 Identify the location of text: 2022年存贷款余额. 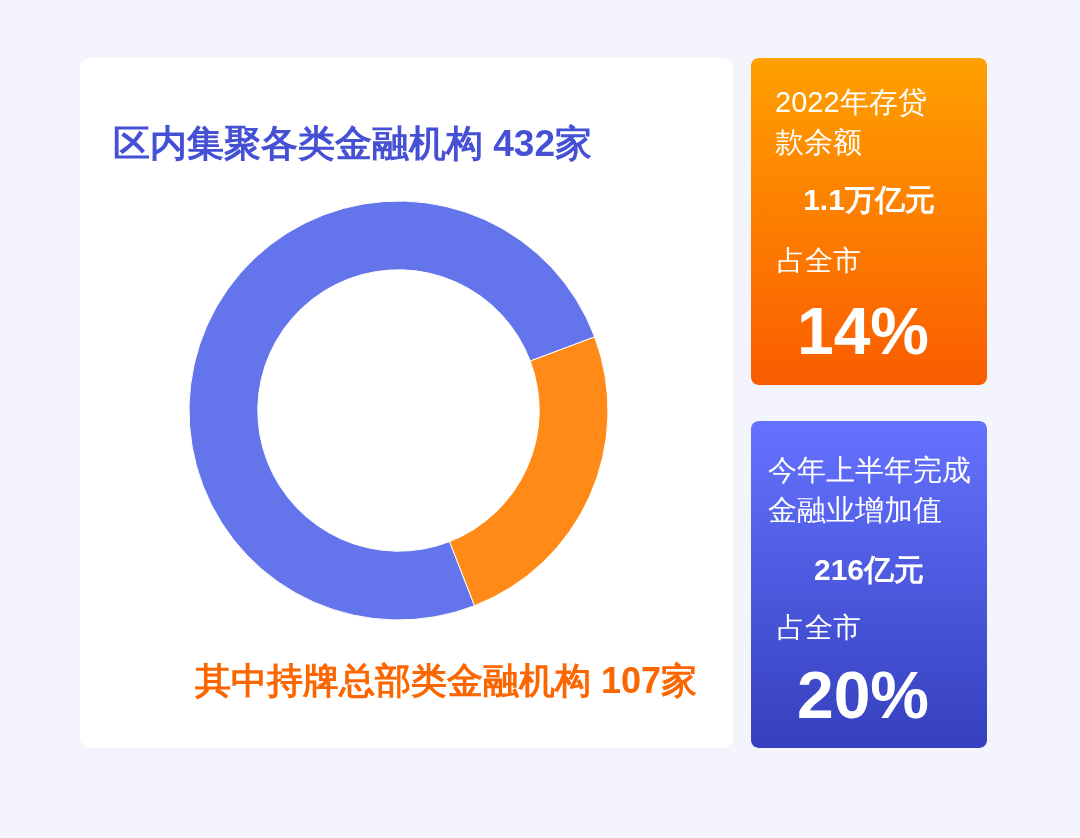
(851, 122).